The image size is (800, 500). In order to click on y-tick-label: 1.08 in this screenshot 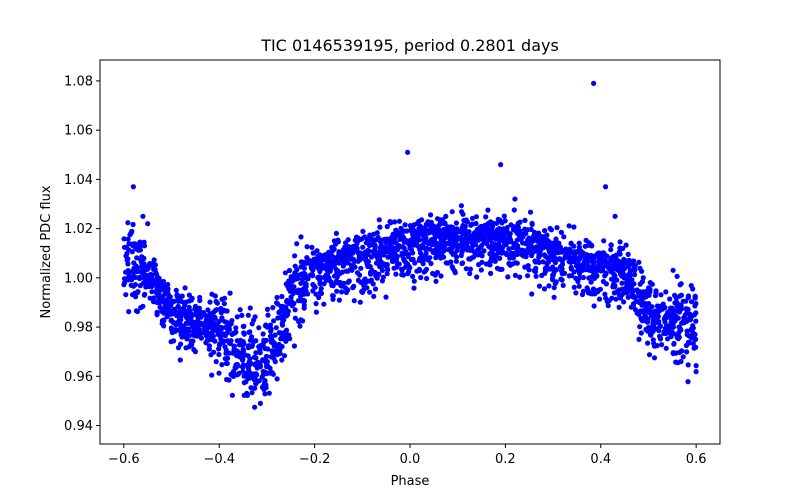, I will do `click(78, 81)`.